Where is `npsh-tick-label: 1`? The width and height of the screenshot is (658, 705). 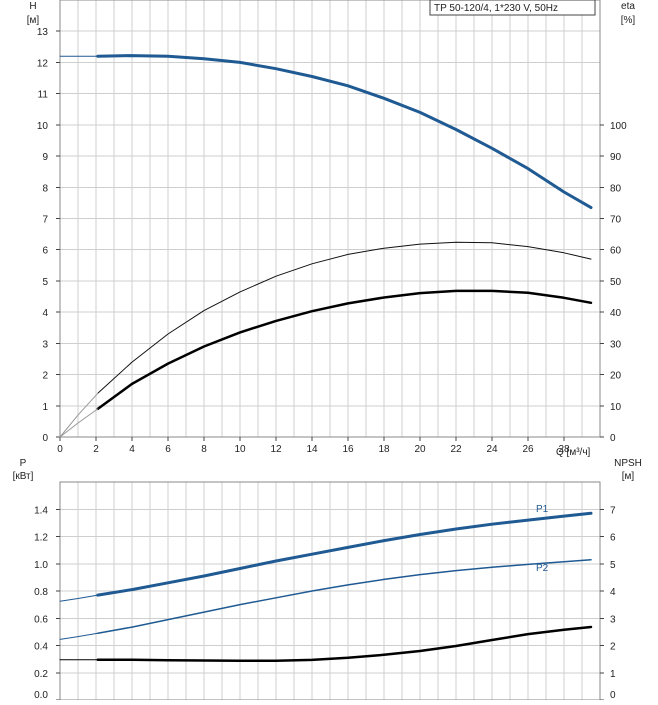
npsh-tick-label: 1 is located at coordinates (613, 674).